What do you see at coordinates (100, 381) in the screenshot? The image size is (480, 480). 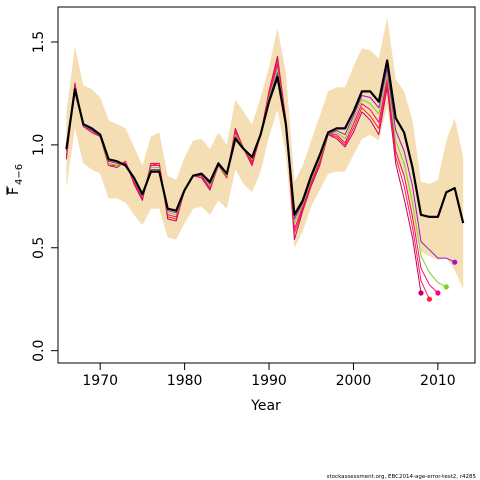 I see `x-tick-label: 1970` at bounding box center [100, 381].